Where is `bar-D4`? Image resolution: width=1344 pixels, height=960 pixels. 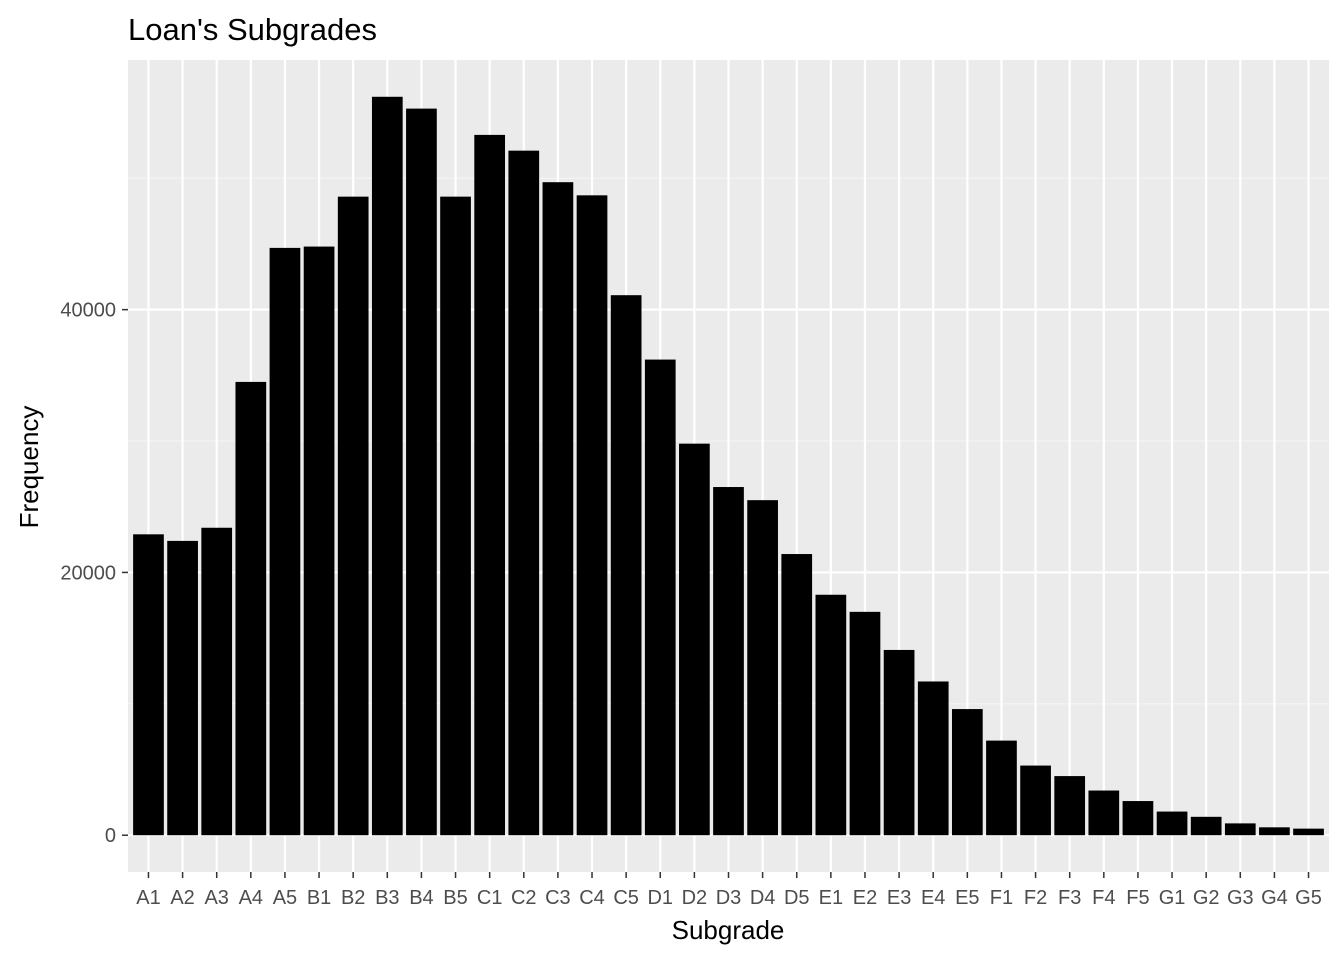
bar-D4 is located at coordinates (762, 668).